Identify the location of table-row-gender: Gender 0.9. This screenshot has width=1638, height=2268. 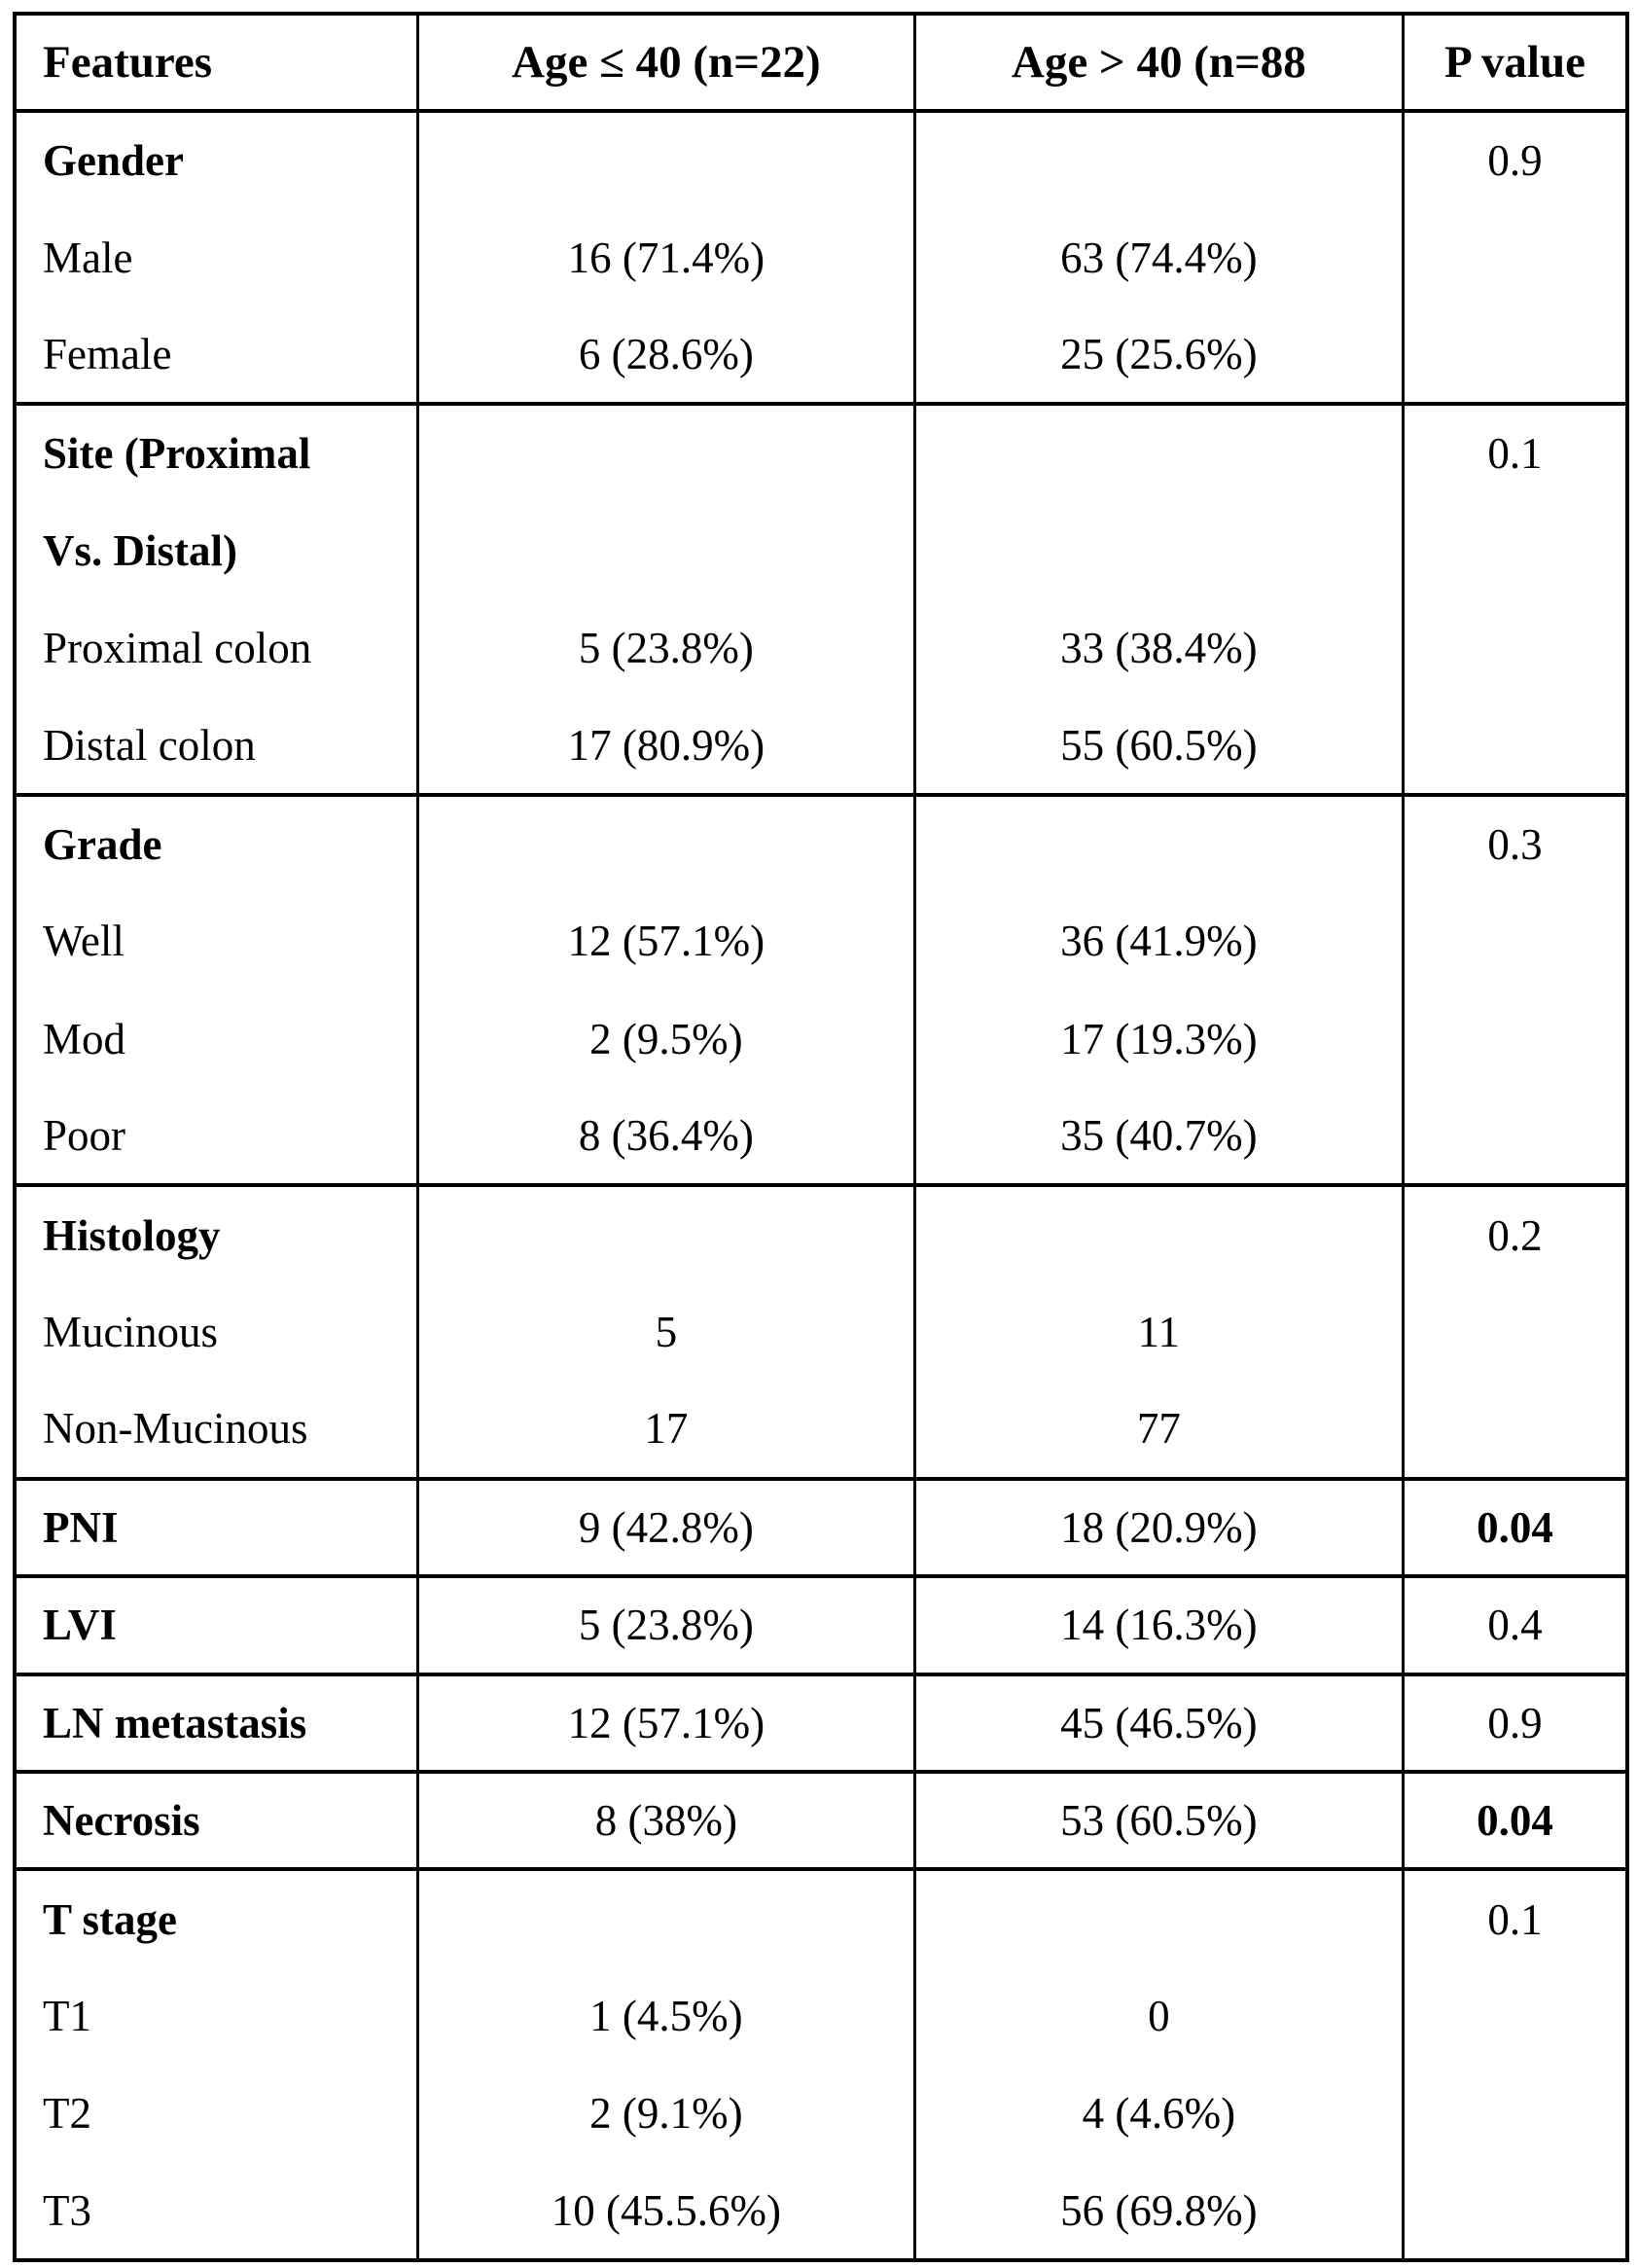
(821, 158).